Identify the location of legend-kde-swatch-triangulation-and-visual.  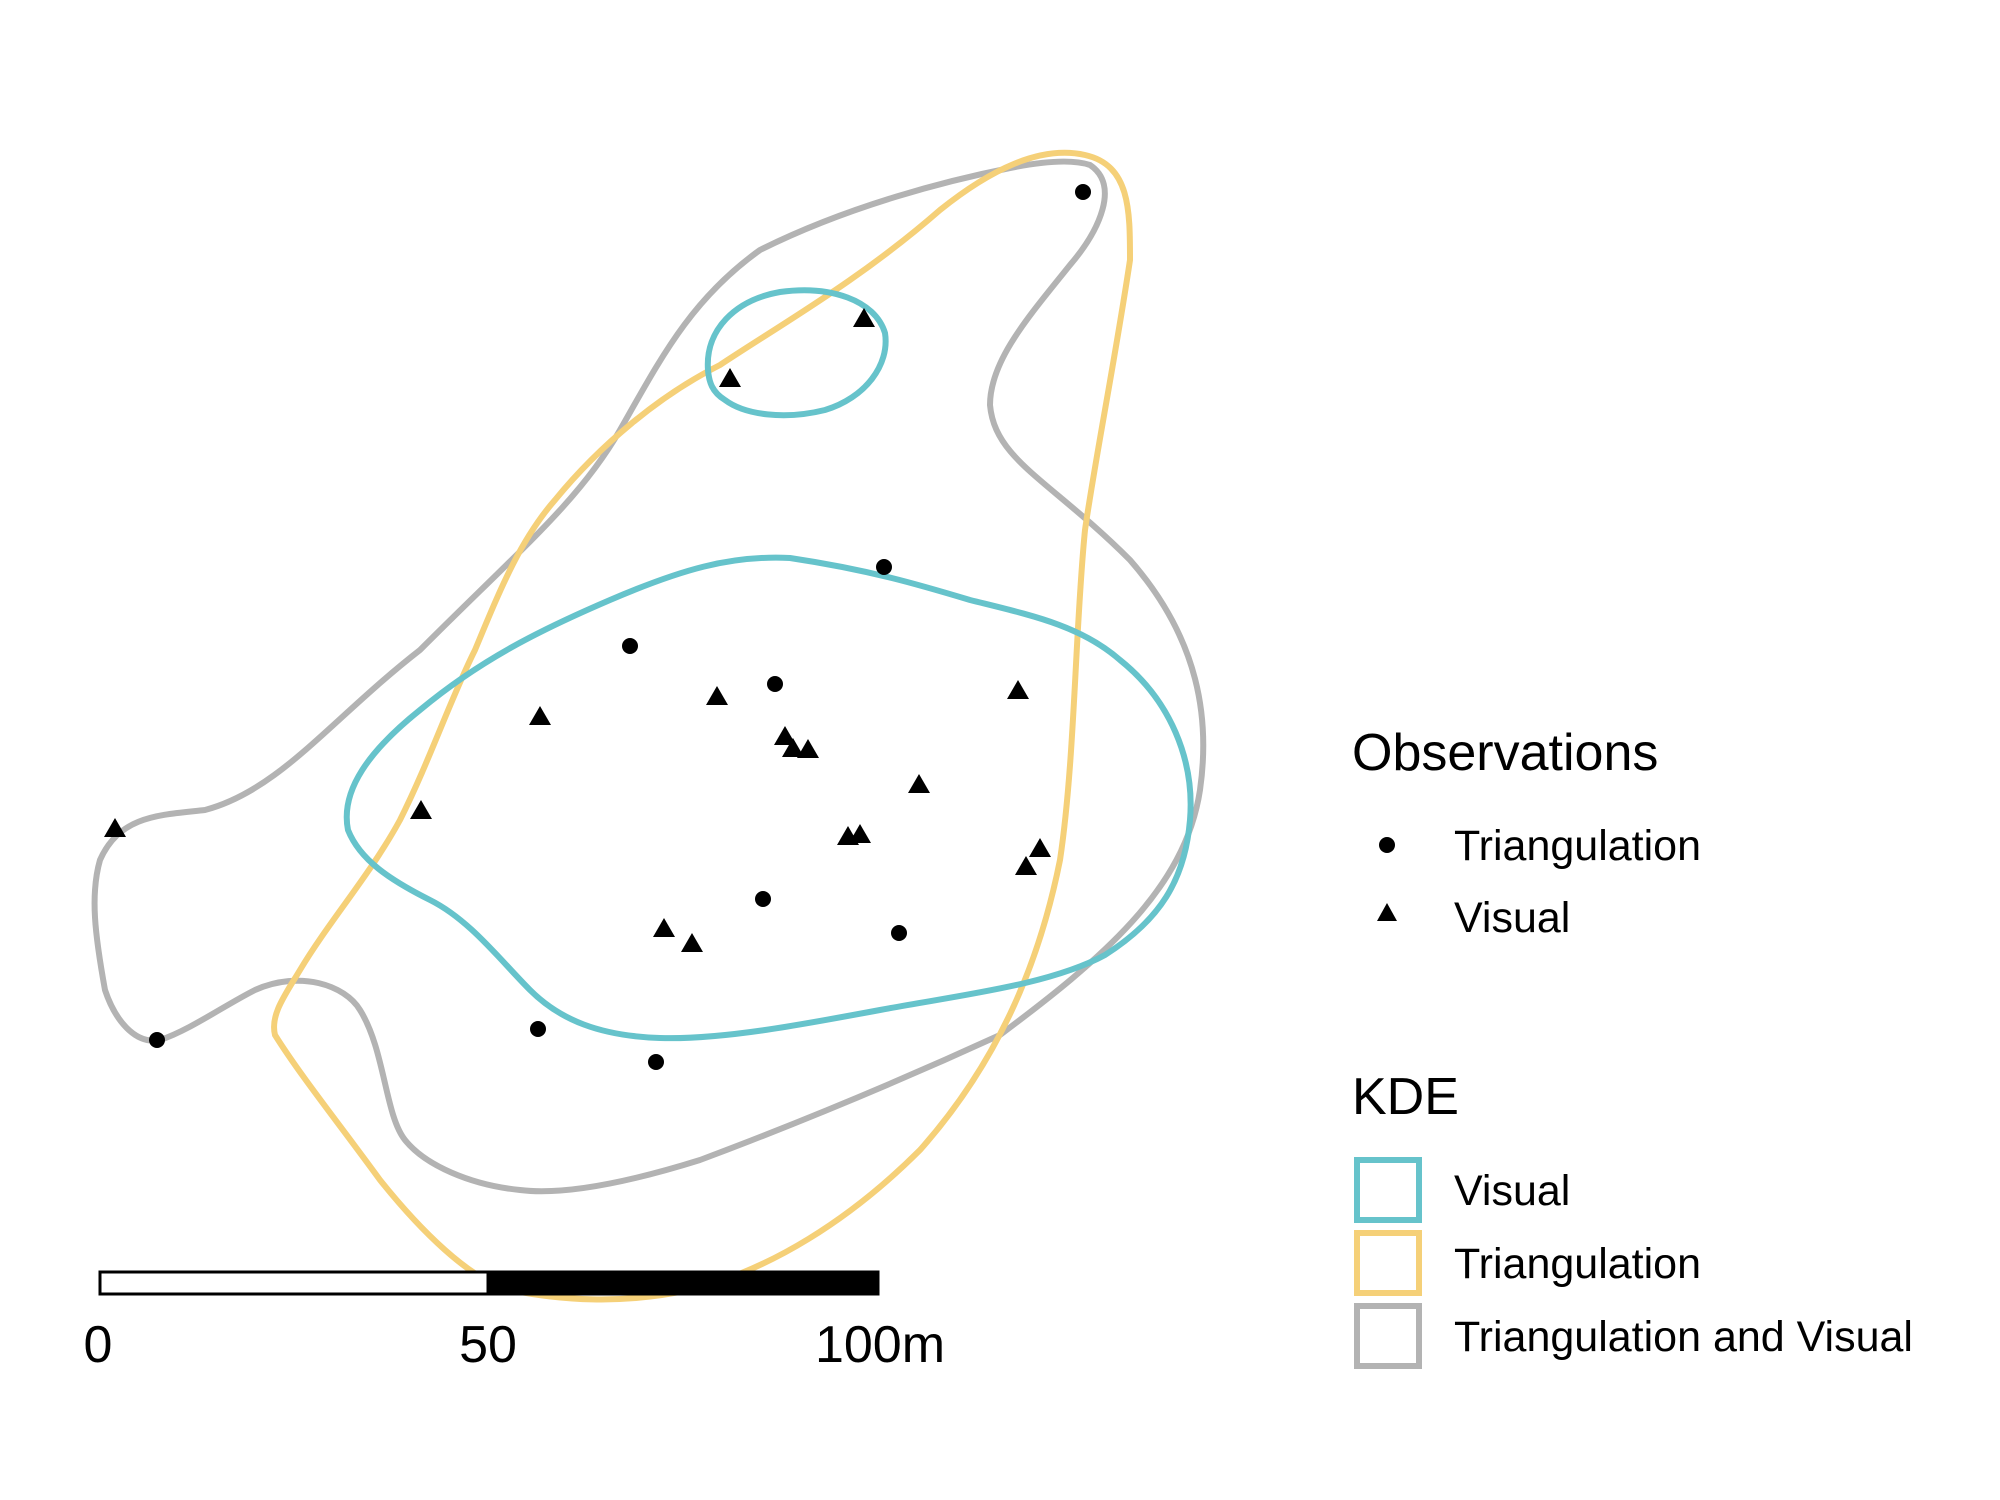
(1388, 1336).